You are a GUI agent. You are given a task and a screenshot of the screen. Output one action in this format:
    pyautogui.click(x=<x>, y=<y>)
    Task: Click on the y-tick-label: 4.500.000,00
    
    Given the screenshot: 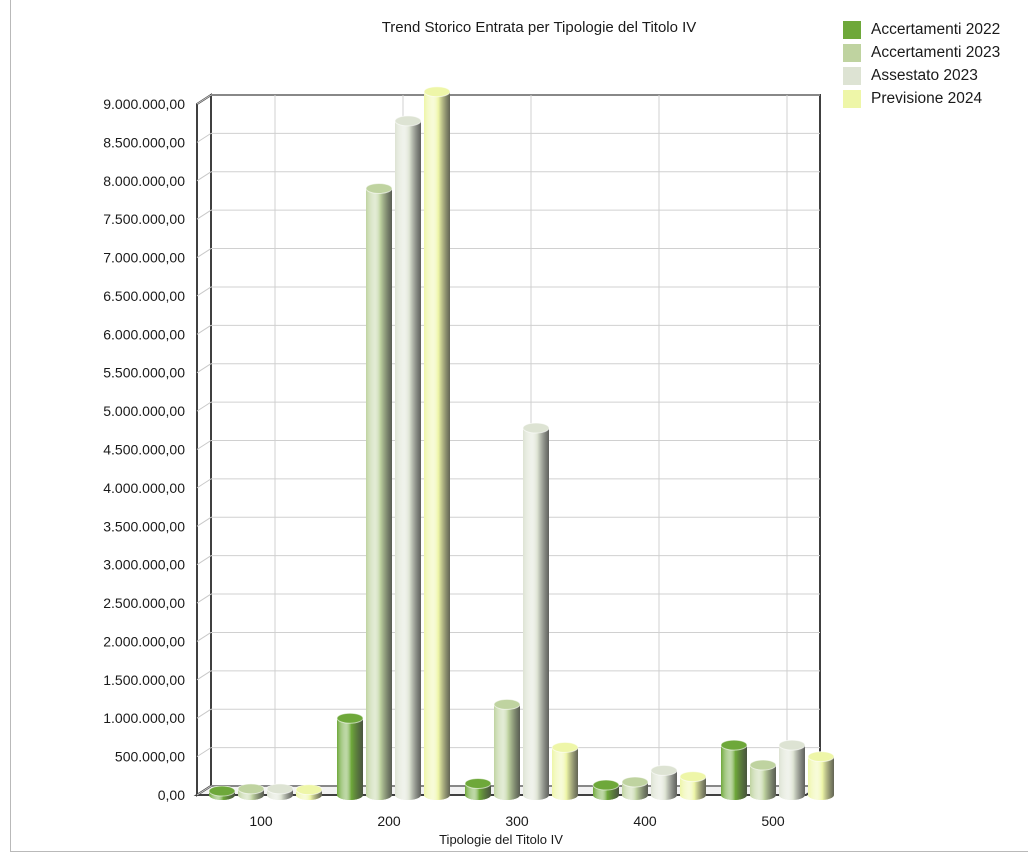 What is the action you would take?
    pyautogui.click(x=144, y=450)
    